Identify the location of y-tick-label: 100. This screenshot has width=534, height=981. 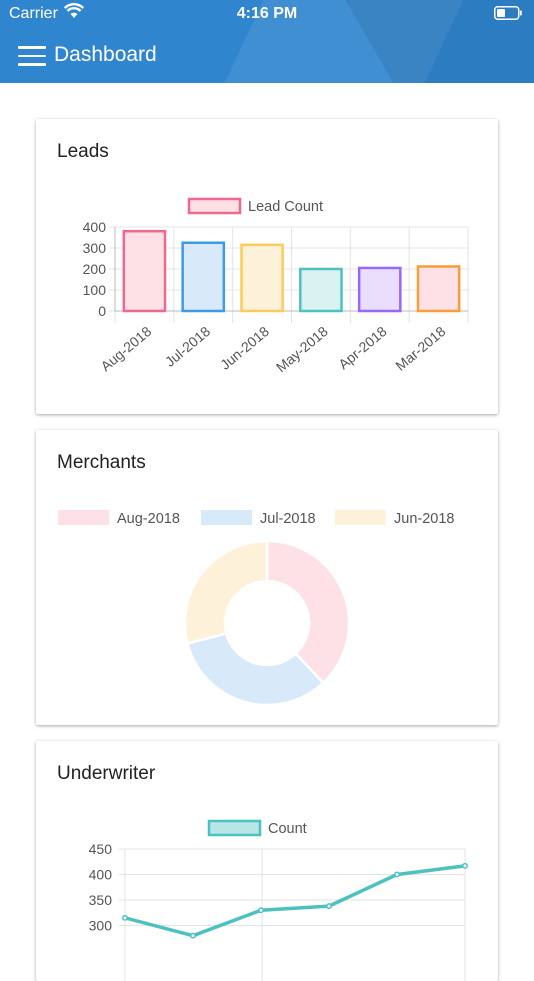
(95, 290).